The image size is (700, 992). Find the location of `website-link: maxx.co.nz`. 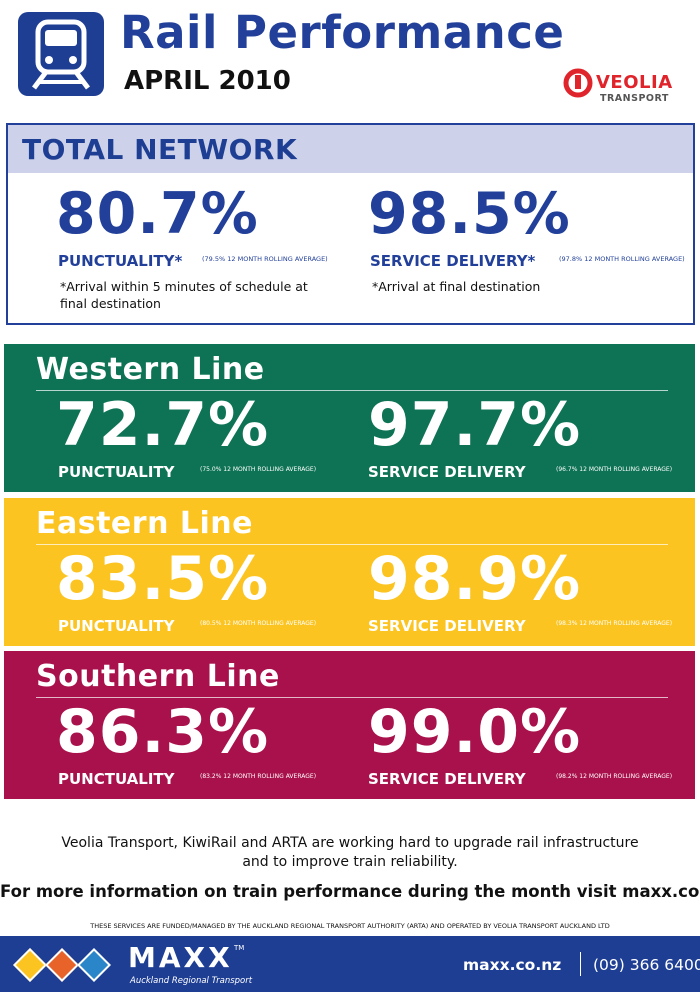

website-link: maxx.co.nz is located at coordinates (512, 965).